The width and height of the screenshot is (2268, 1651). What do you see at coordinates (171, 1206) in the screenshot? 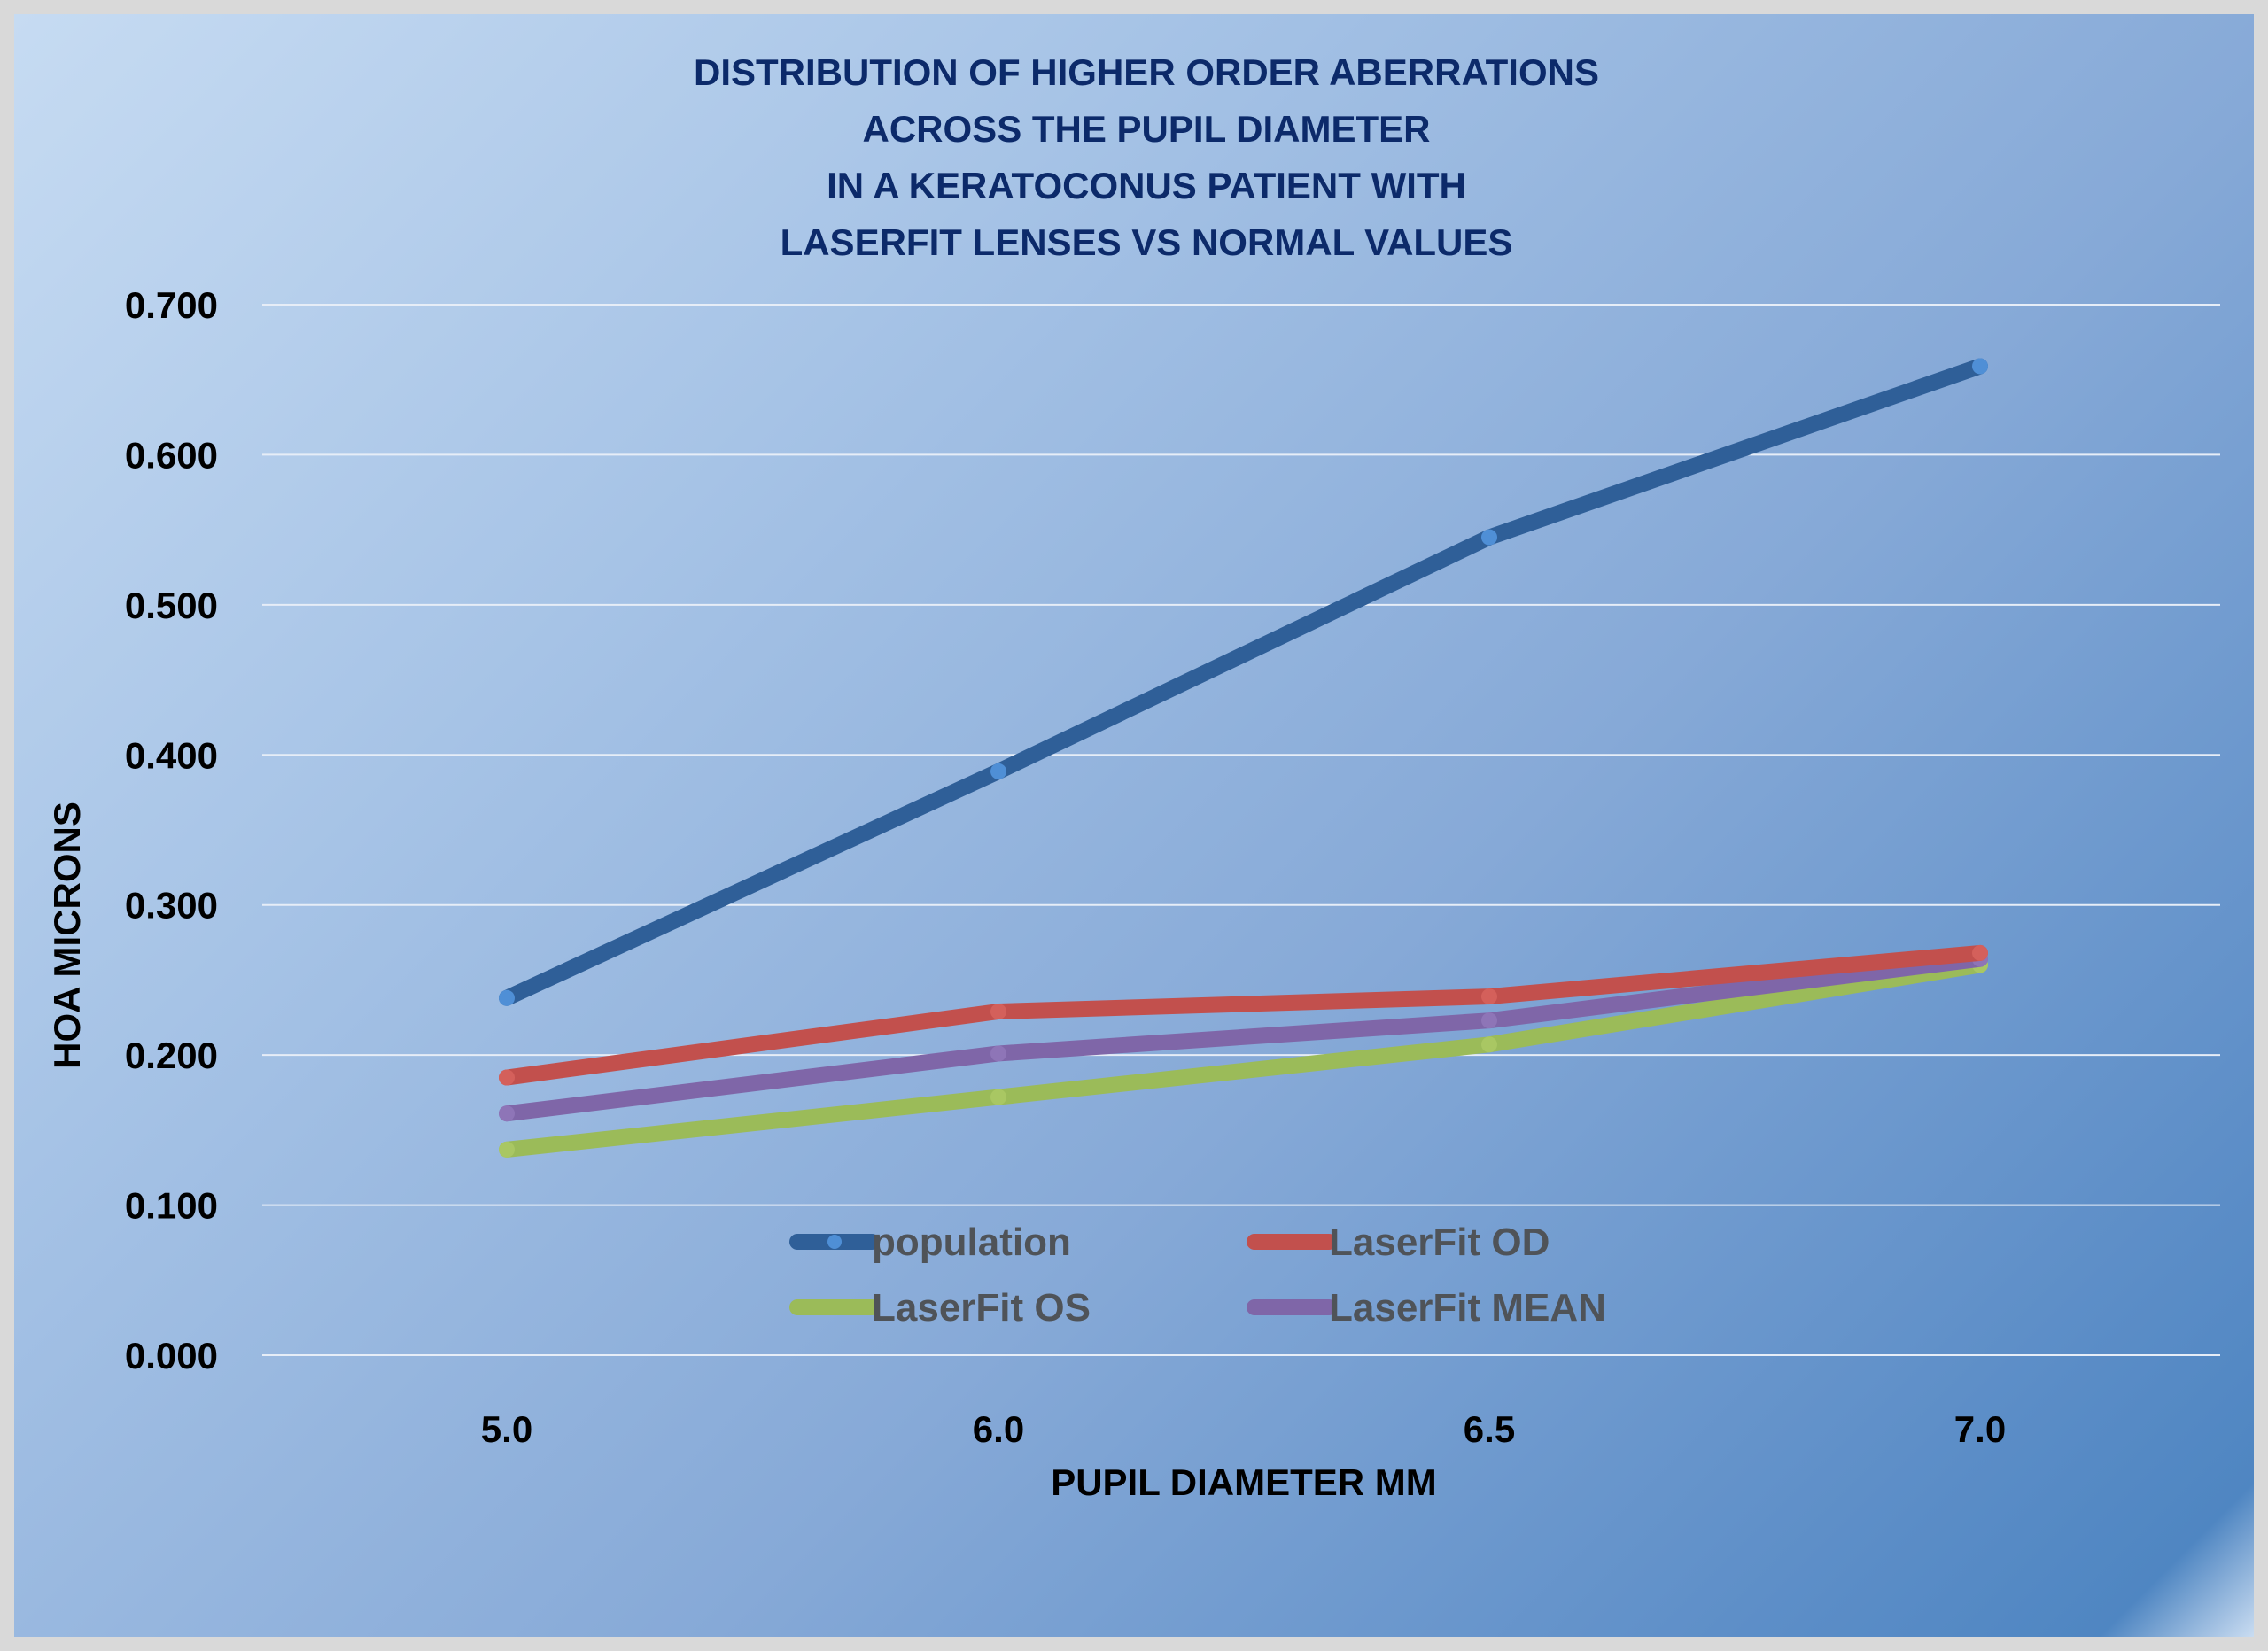
I see `y-tick-label: 0.100` at bounding box center [171, 1206].